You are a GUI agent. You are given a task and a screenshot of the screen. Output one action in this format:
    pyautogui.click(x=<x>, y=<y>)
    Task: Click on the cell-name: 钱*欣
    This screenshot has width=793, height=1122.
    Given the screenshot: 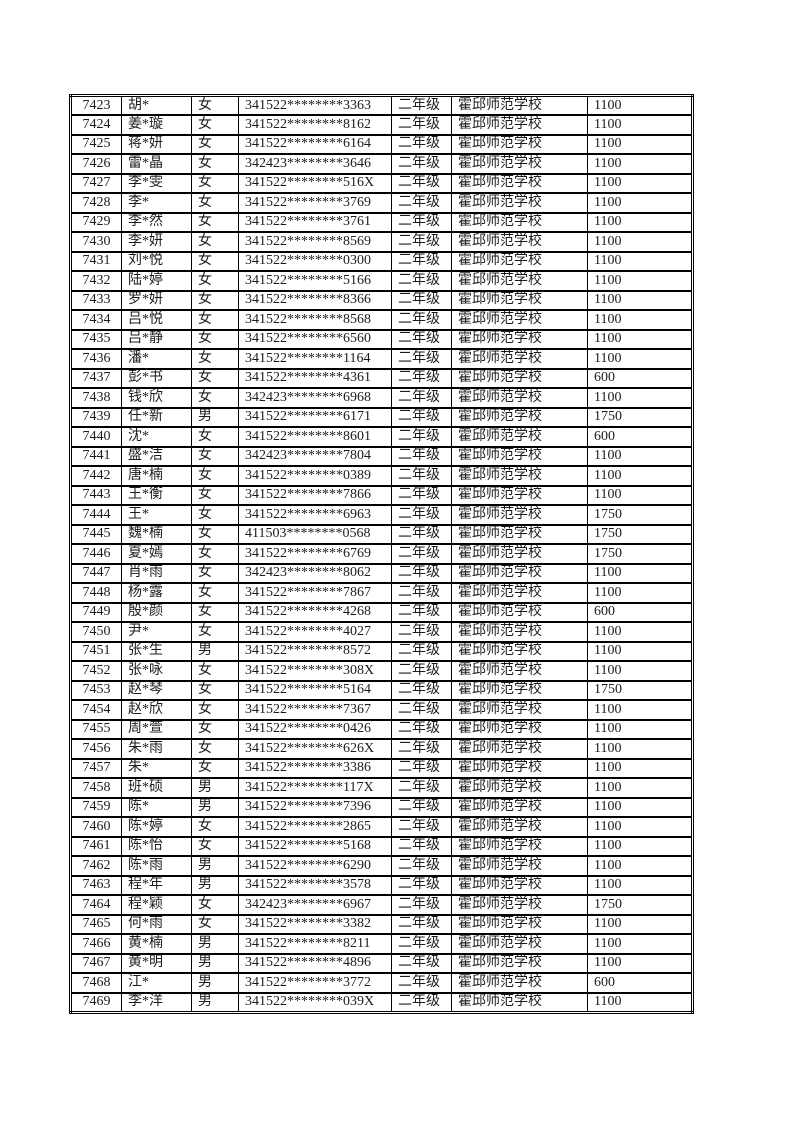 What is the action you would take?
    pyautogui.click(x=156, y=398)
    